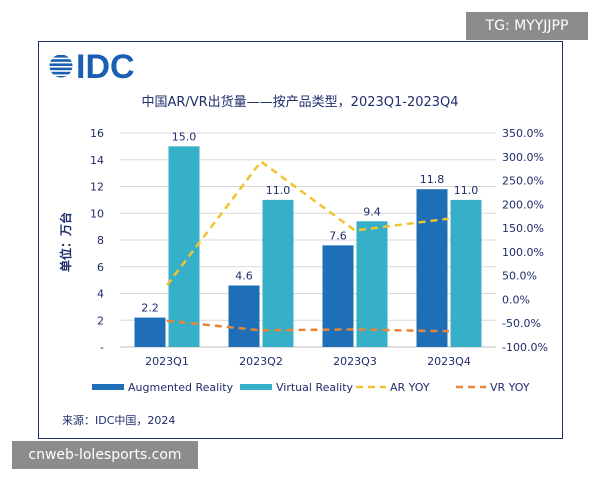 The width and height of the screenshot is (600, 480). I want to click on y-tick-label: 10, so click(97, 213).